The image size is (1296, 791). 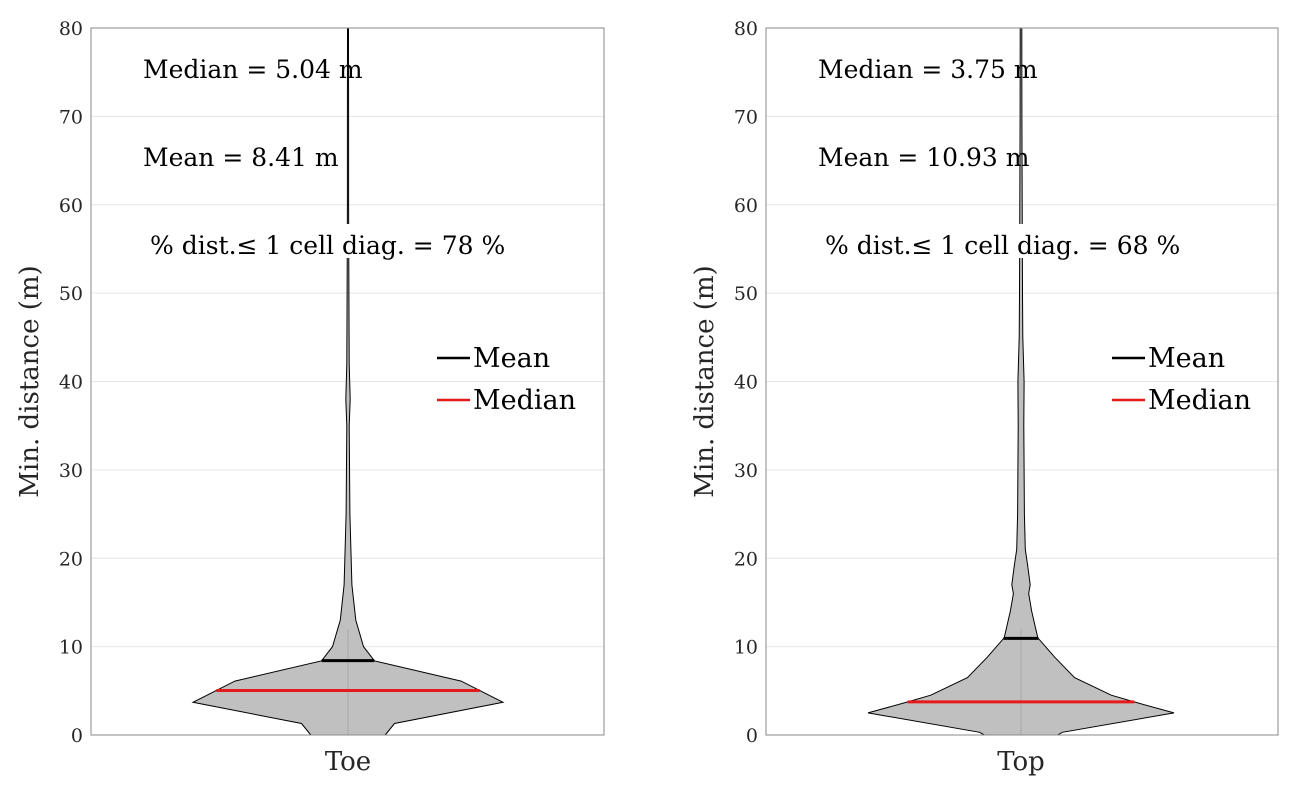 I want to click on x-category-label: Toe, so click(x=348, y=762).